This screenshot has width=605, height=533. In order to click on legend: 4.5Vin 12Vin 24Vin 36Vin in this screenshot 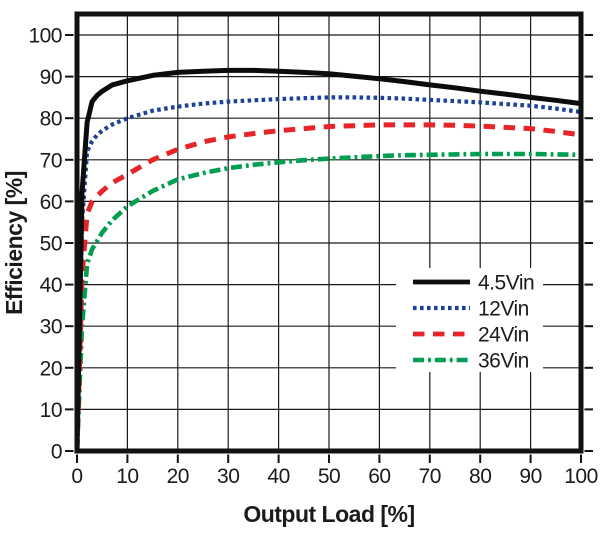, I will do `click(469, 320)`.